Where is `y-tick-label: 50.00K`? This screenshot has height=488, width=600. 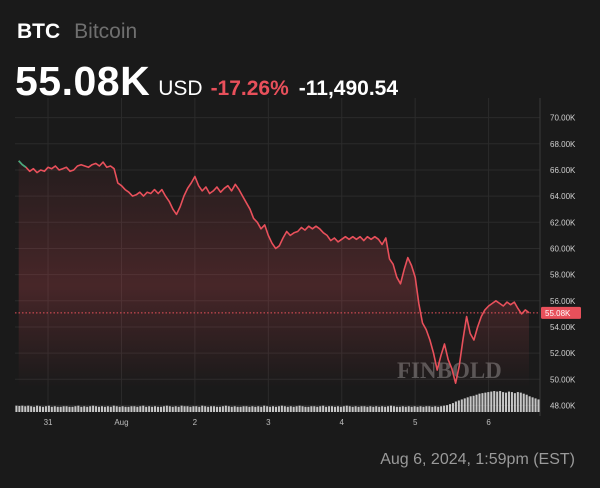 y-tick-label: 50.00K is located at coordinates (563, 379).